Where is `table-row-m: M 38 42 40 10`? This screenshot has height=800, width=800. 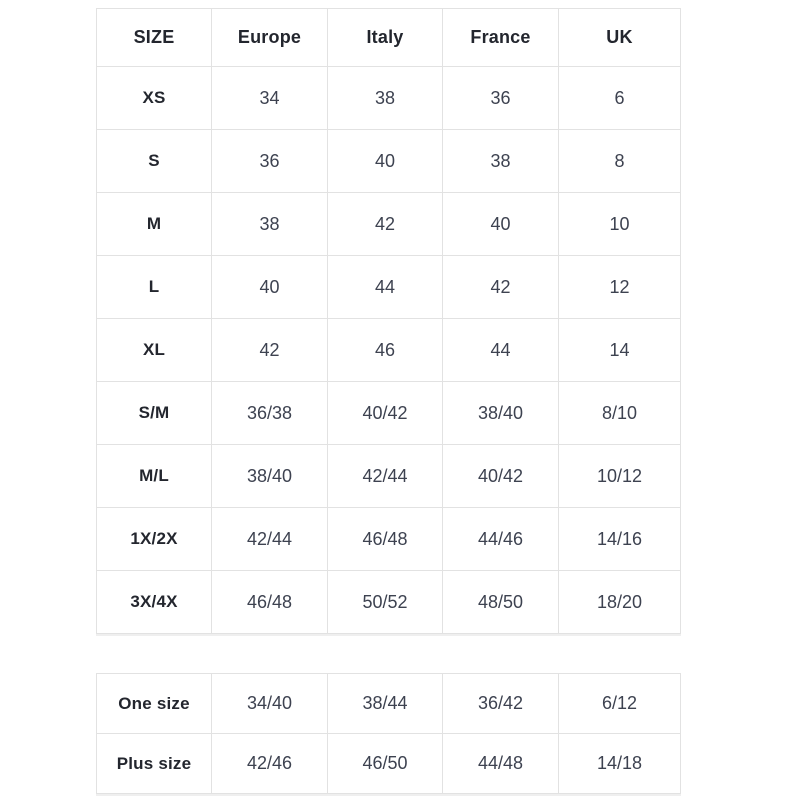
table-row-m: M 38 42 40 10 is located at coordinates (388, 224).